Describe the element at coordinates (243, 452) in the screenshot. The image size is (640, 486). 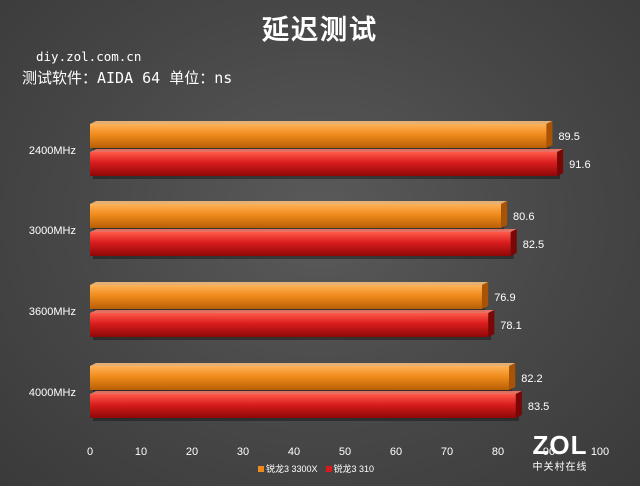
I see `x-tick-label-30: 30` at that location.